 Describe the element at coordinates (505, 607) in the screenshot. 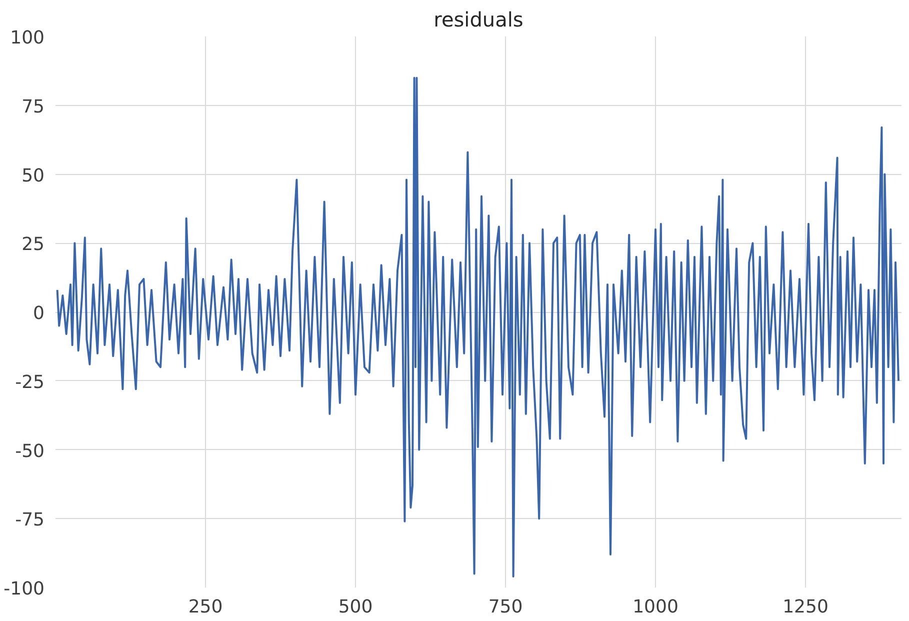

I see `x-tick-label: 750` at that location.